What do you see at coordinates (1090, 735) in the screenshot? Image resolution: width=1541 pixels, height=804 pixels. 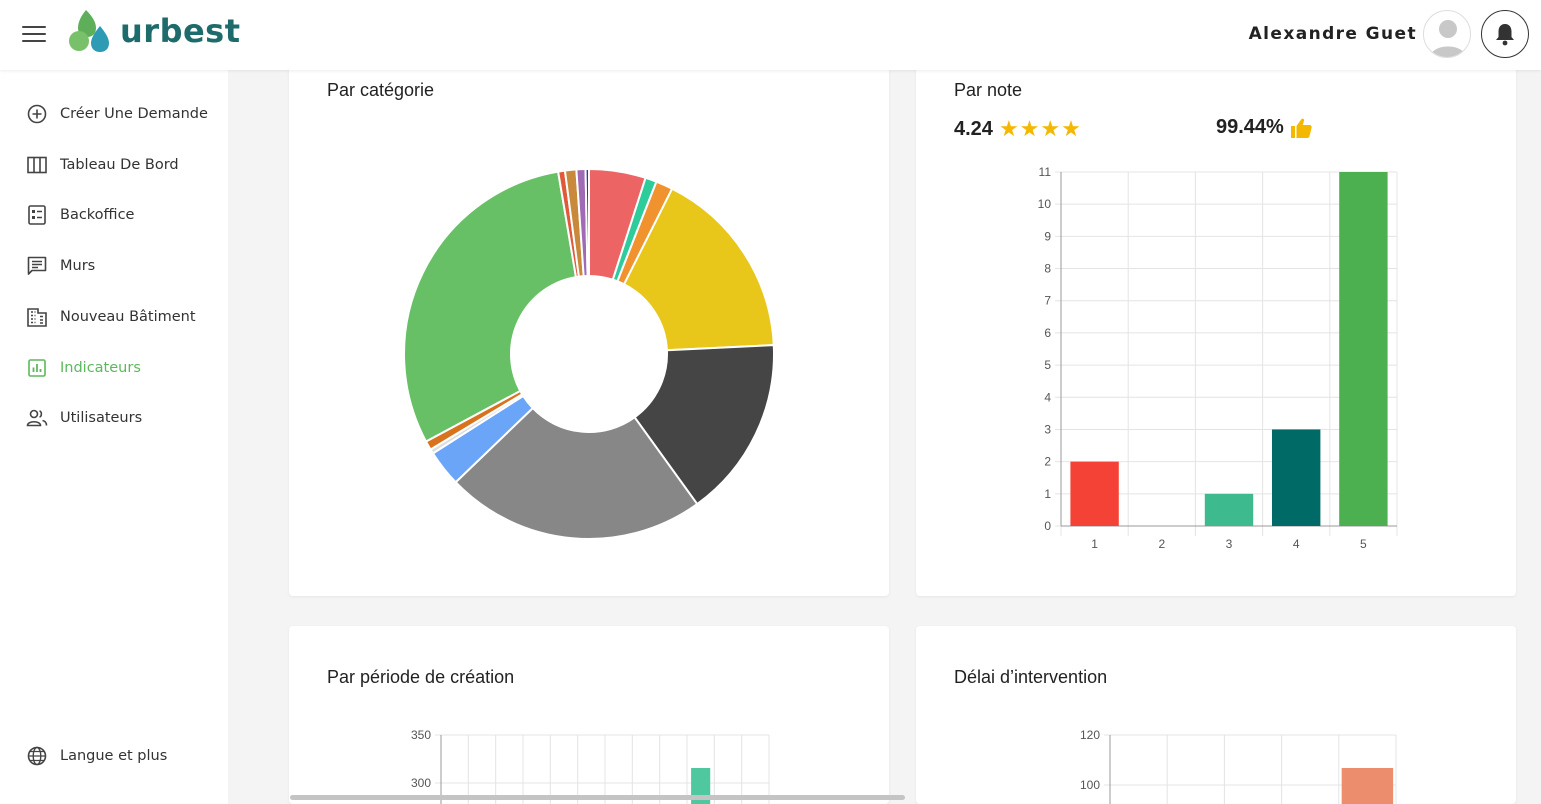 I see `y-tick-label: 120` at bounding box center [1090, 735].